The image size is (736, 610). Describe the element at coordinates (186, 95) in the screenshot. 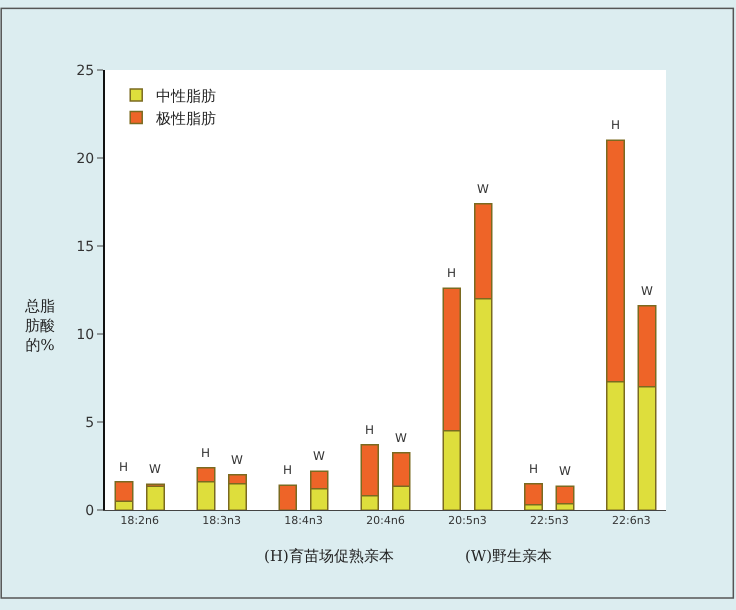

I see `legend-label: 中性脂肪` at that location.